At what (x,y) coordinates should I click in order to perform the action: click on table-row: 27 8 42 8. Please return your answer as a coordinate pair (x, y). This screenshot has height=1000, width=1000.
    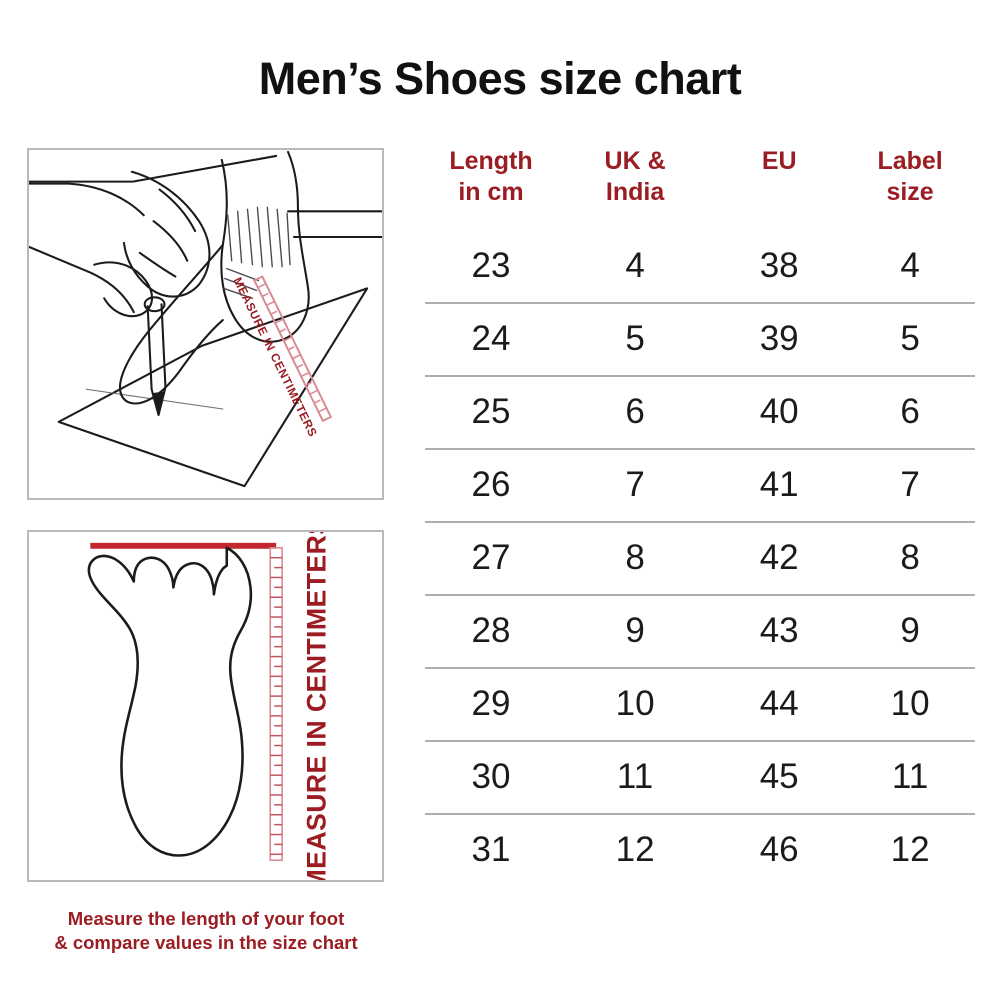
    Looking at the image, I should click on (700, 557).